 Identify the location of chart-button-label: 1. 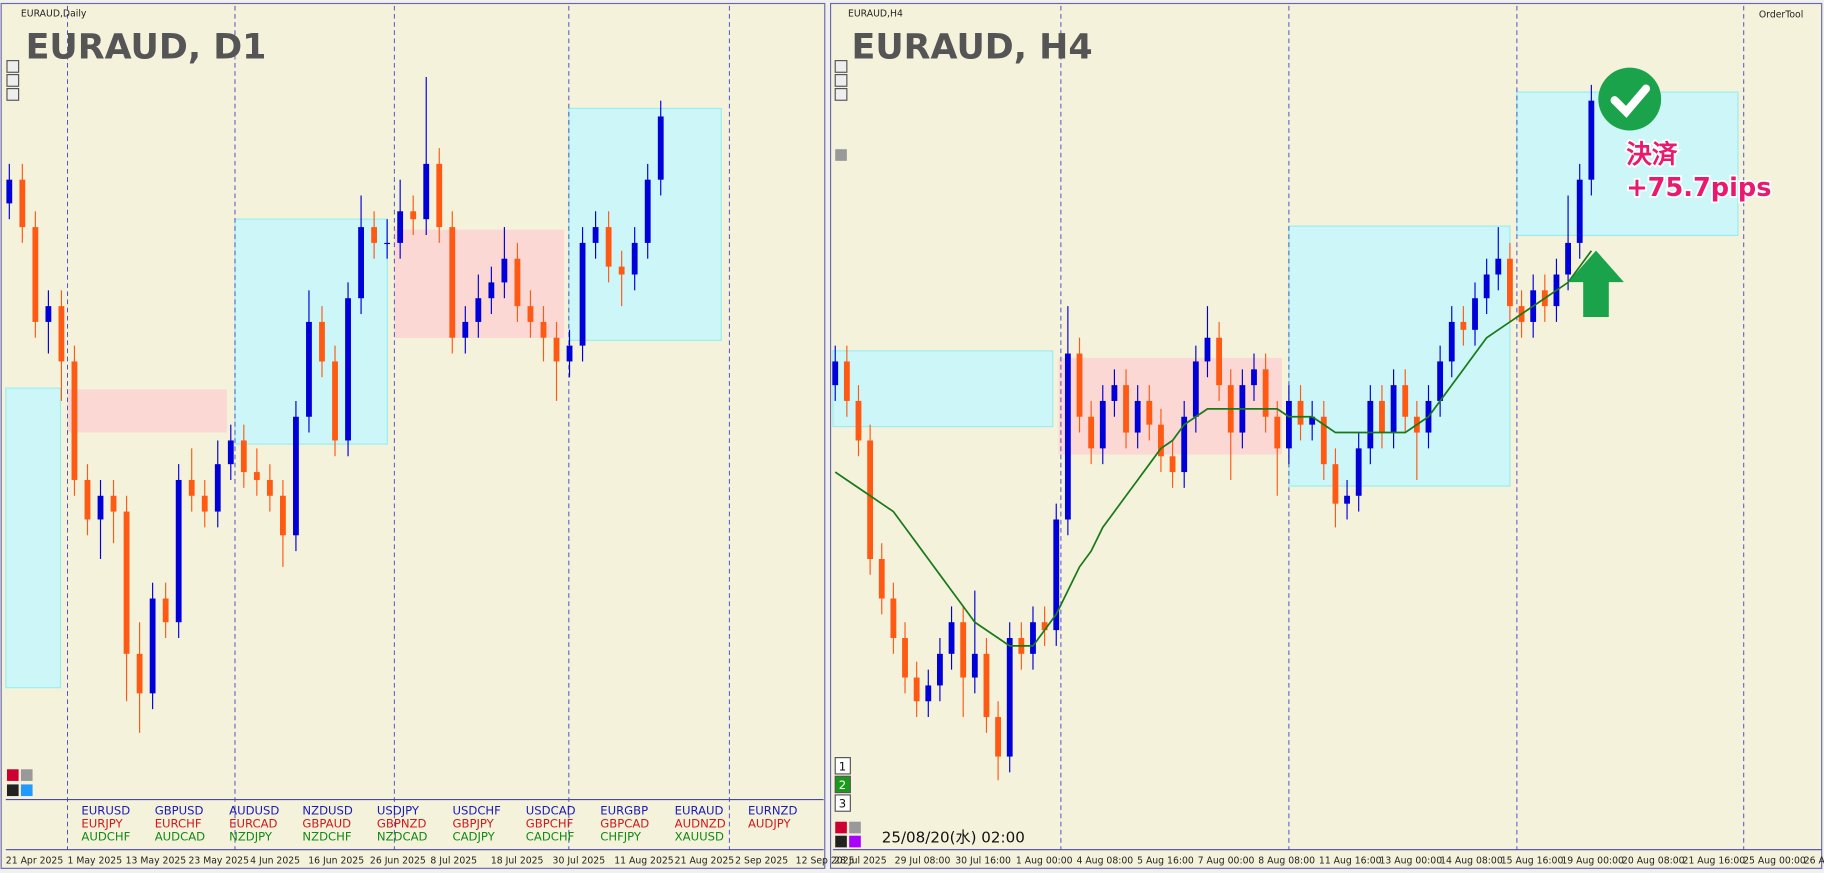
(842, 766).